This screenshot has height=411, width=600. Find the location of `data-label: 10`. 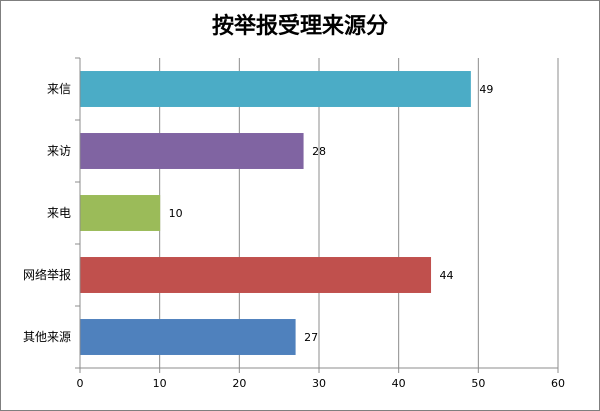

data-label: 10 is located at coordinates (176, 213).